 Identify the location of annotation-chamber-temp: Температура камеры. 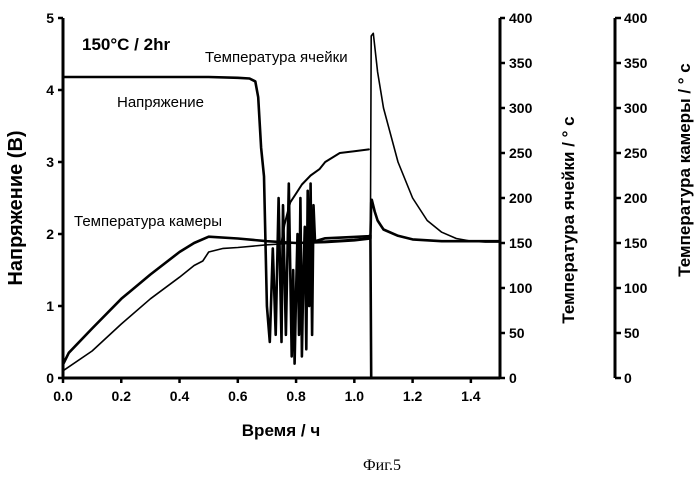
(148, 221).